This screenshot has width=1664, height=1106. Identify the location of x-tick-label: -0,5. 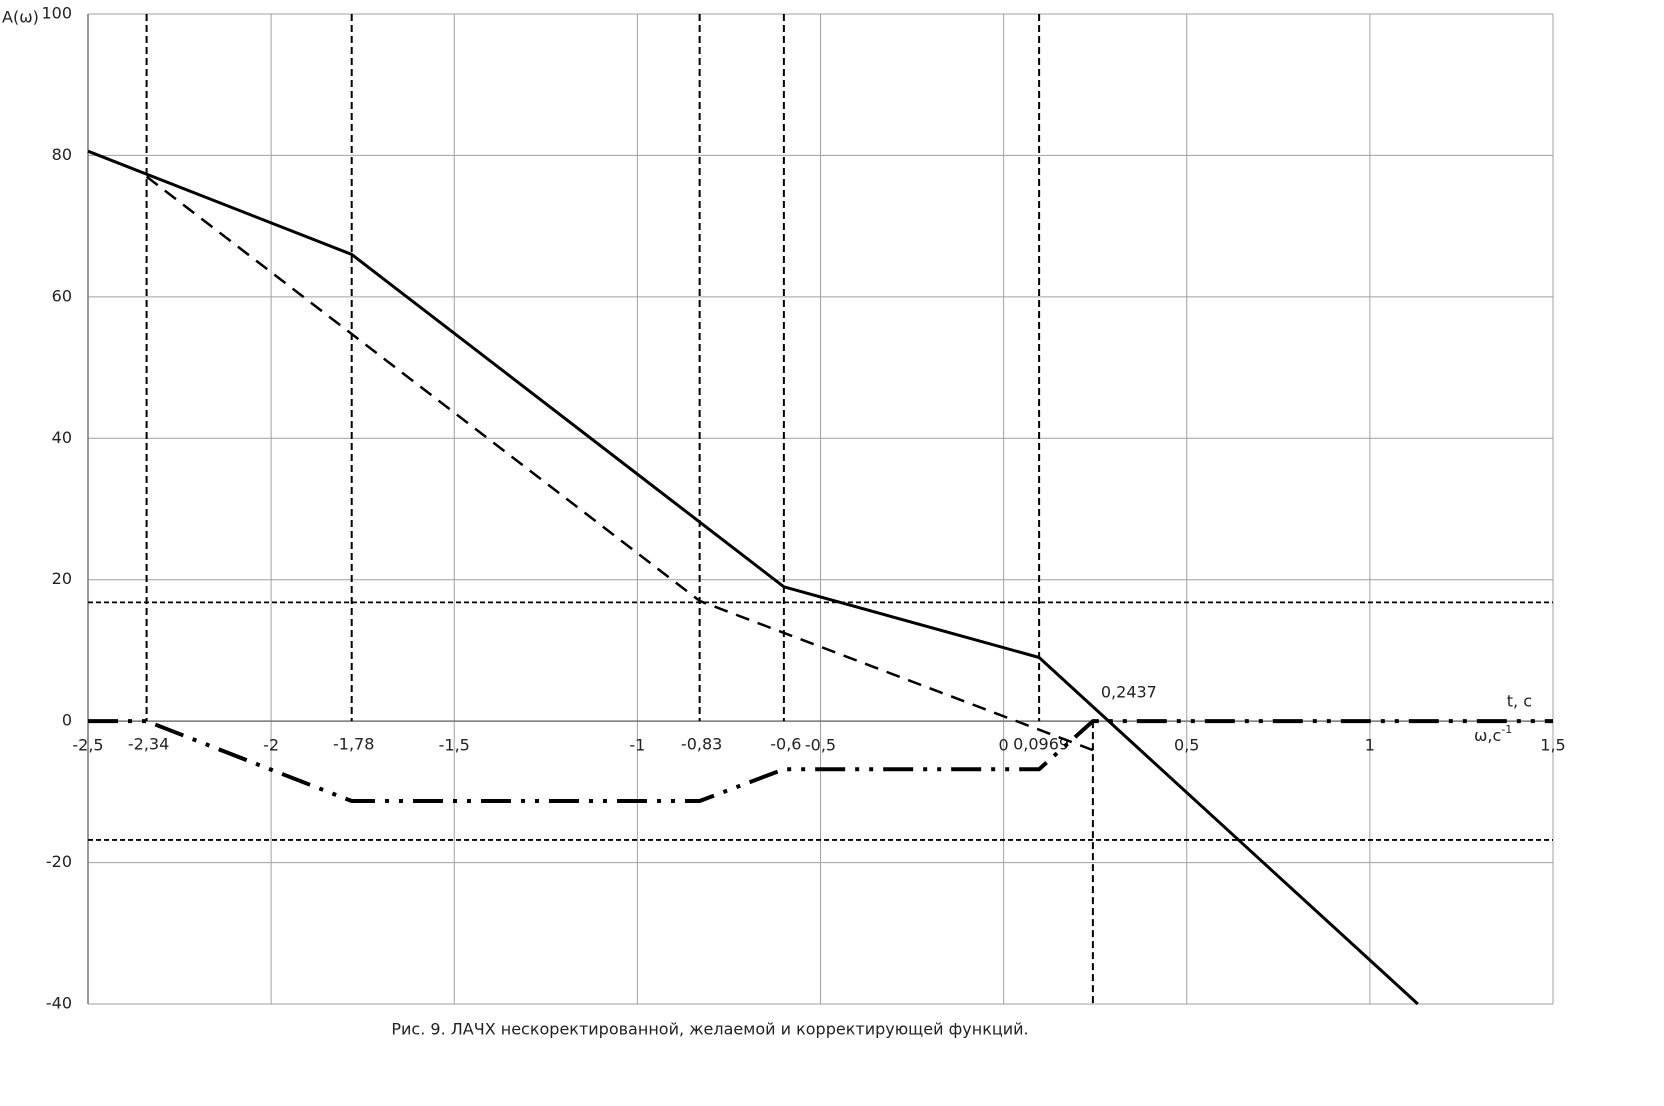
(820, 745).